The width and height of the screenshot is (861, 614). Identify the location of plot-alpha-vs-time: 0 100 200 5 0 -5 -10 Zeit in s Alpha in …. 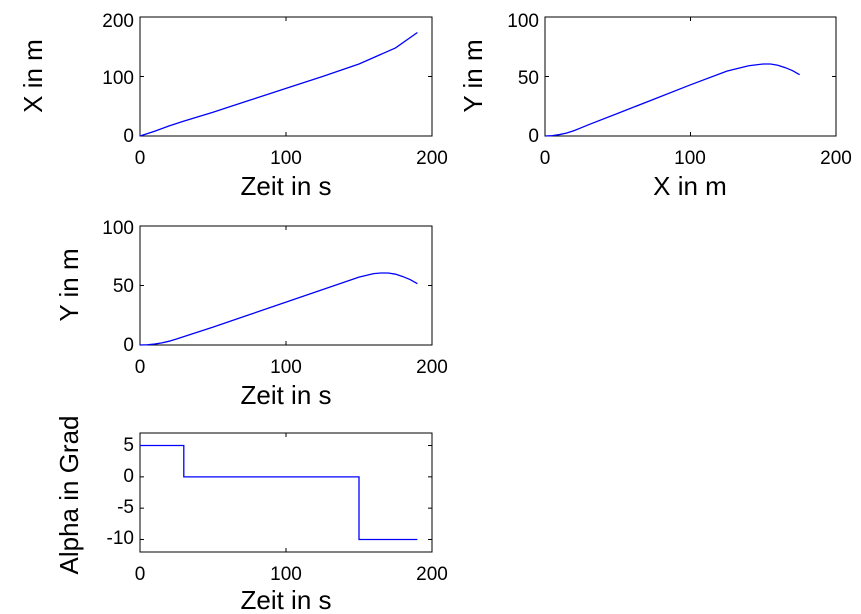
(251, 515).